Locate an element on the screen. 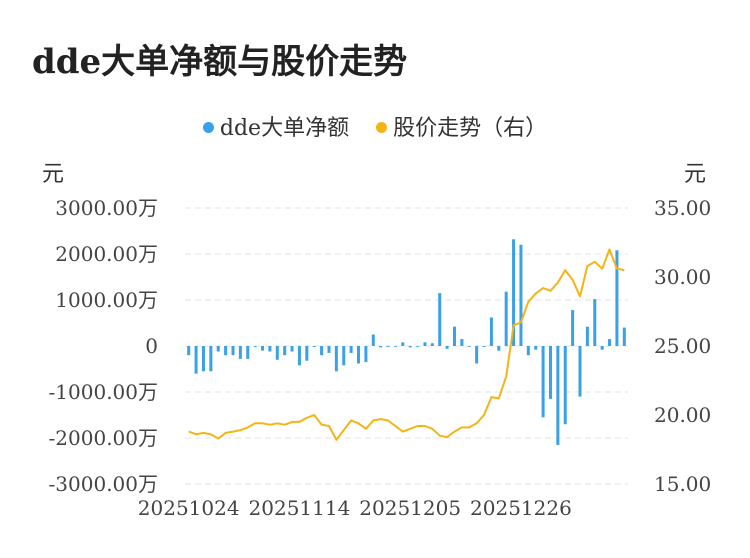  left-tick-label: 0 is located at coordinates (151, 346).